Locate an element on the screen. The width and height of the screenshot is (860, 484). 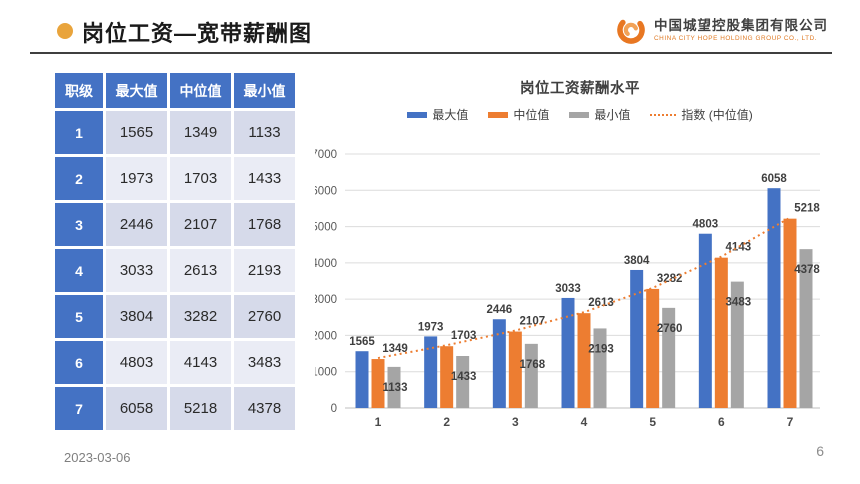
title-bullet-icon is located at coordinates (65, 31).